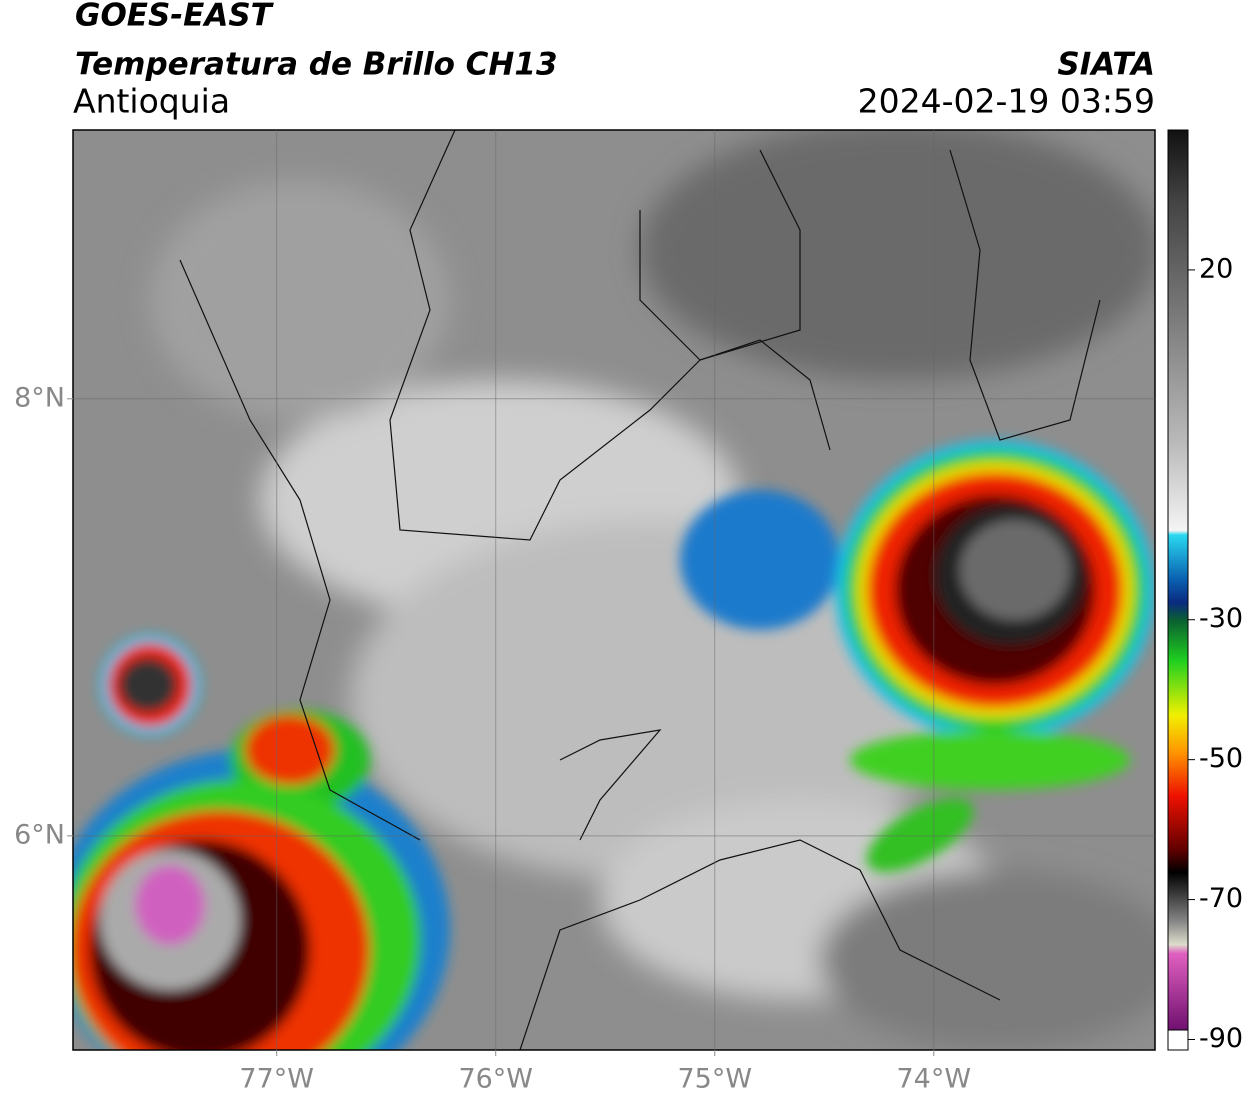  Describe the element at coordinates (714, 1079) in the screenshot. I see `x-tick-label: 75°W` at that location.